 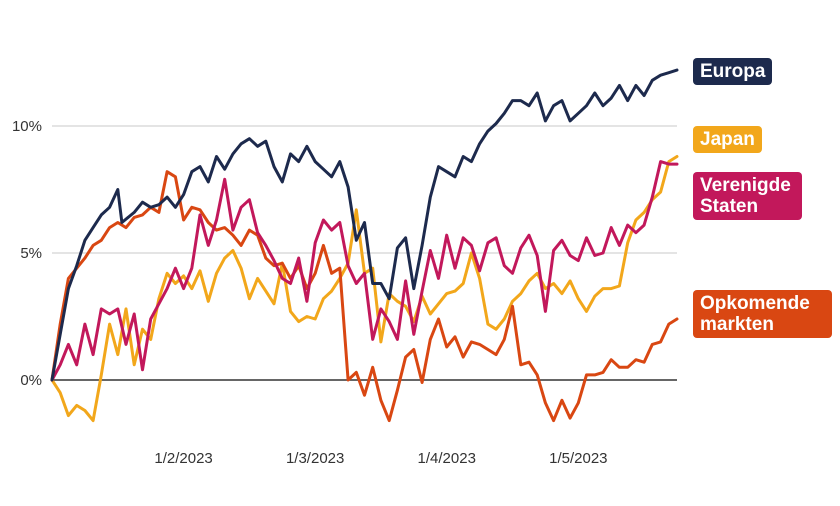 I want to click on y-axis-ticks: 0% 5% 10%, so click(x=27, y=253).